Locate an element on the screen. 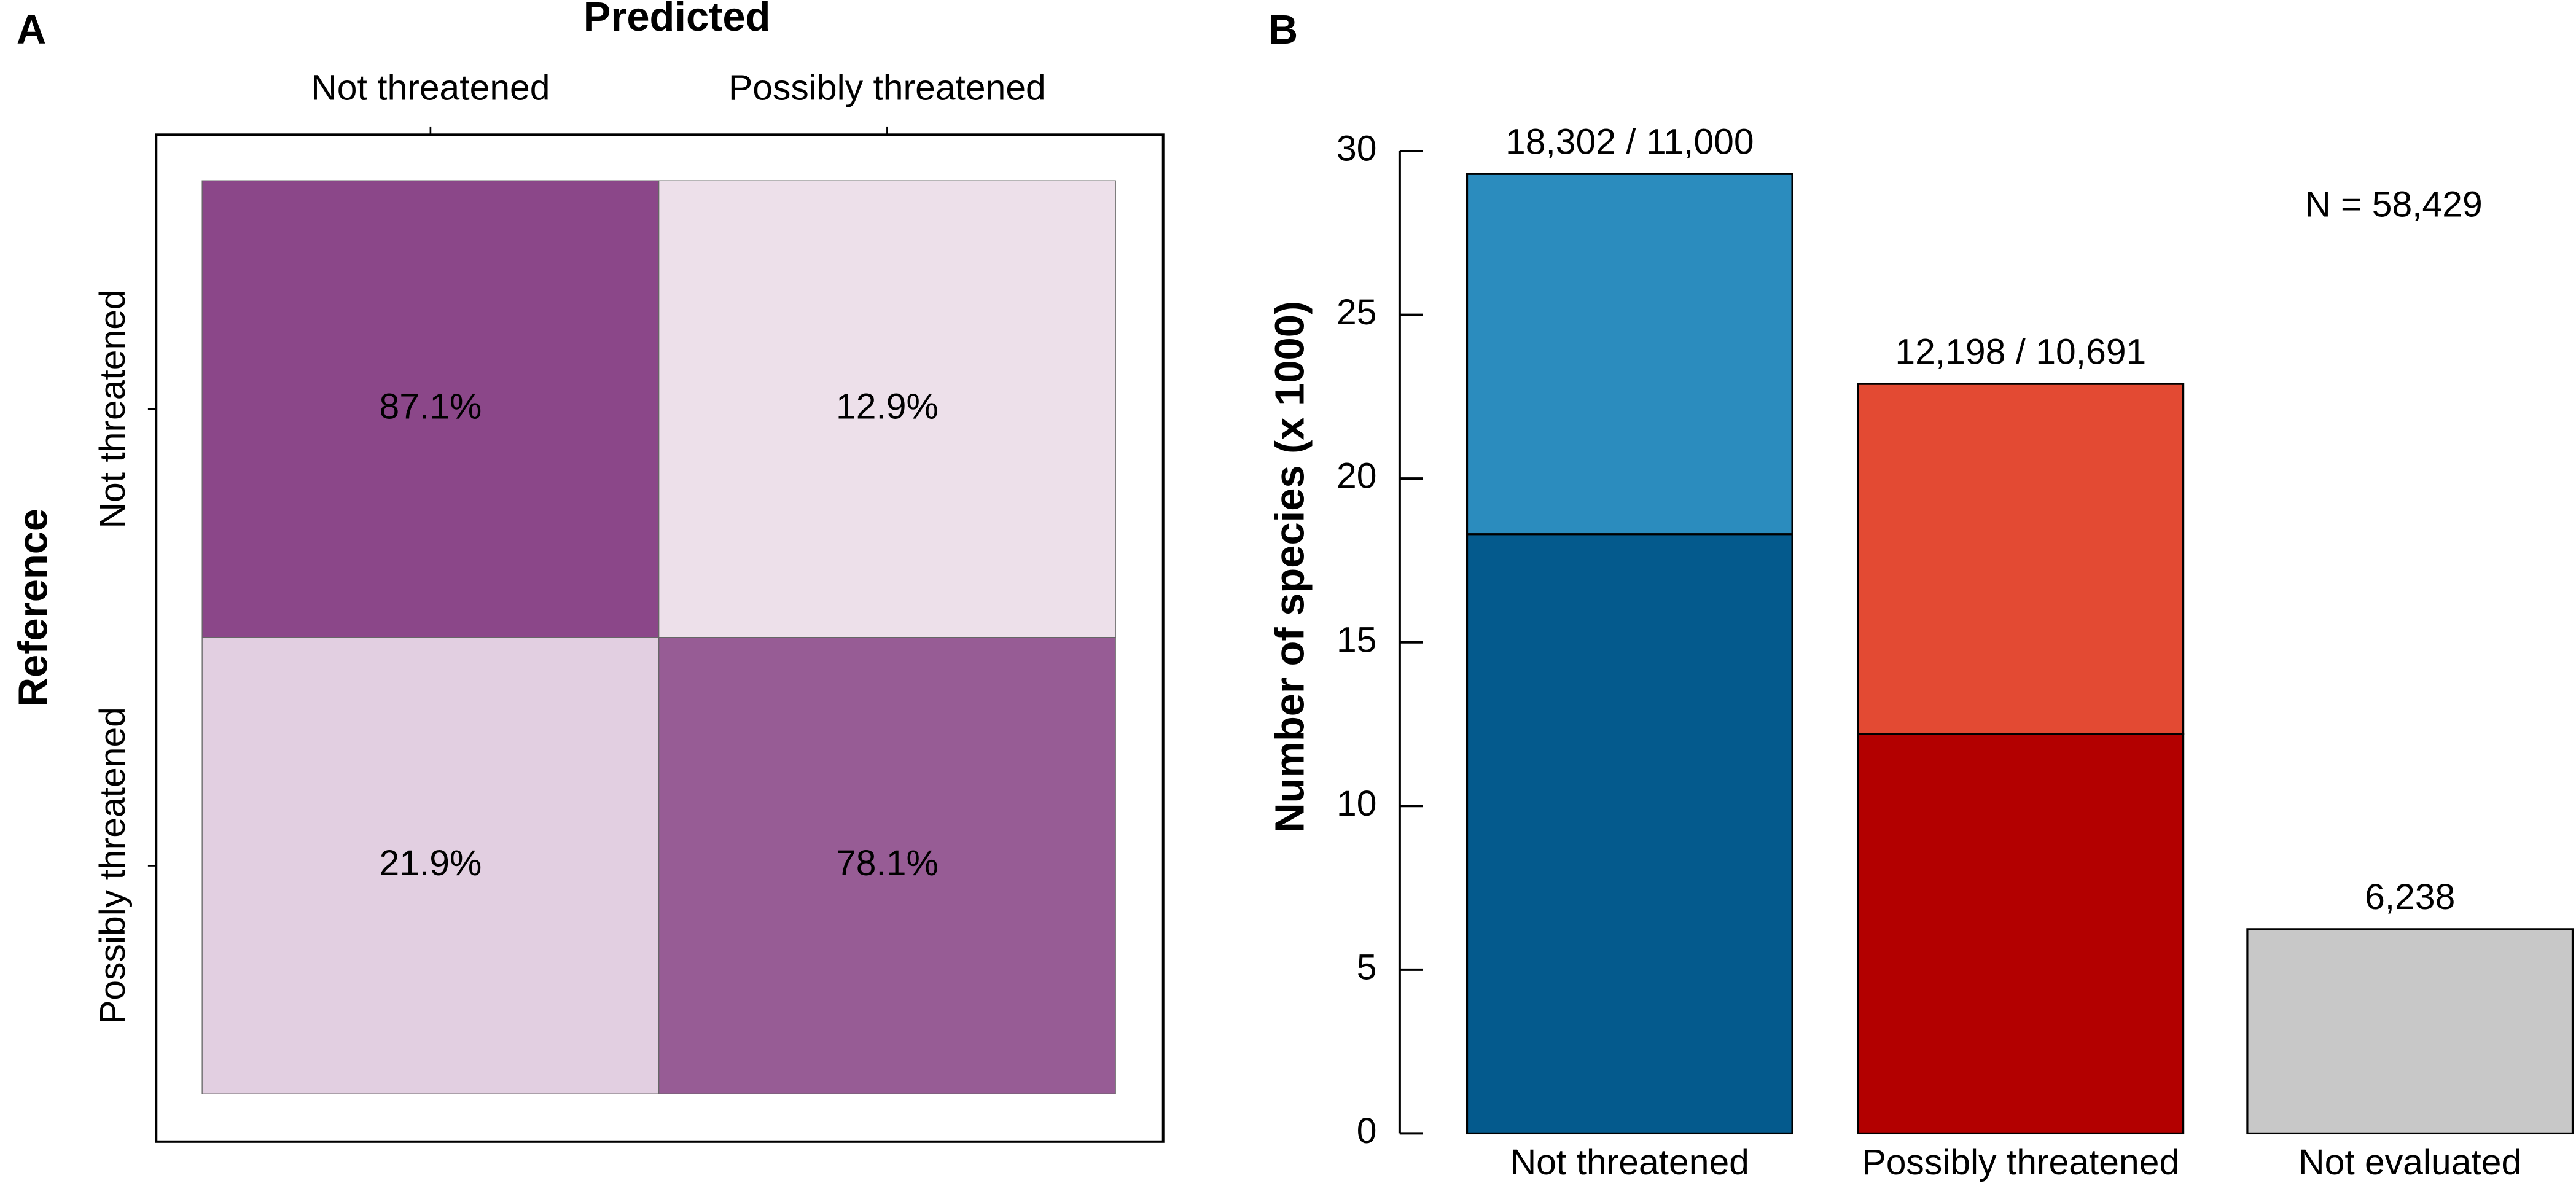 This screenshot has height=1186, width=2576. bar-label: 12,198 / 10,691 is located at coordinates (2020, 352).